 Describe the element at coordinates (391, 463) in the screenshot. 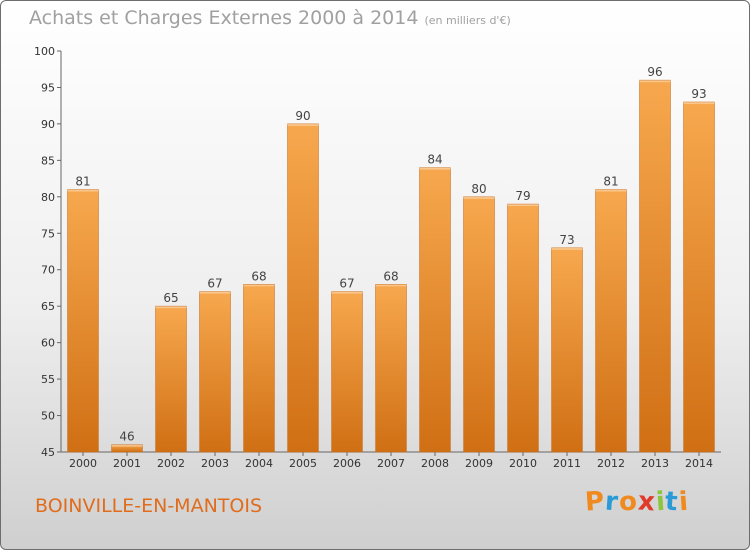

I see `x-tick-label: 2007` at that location.